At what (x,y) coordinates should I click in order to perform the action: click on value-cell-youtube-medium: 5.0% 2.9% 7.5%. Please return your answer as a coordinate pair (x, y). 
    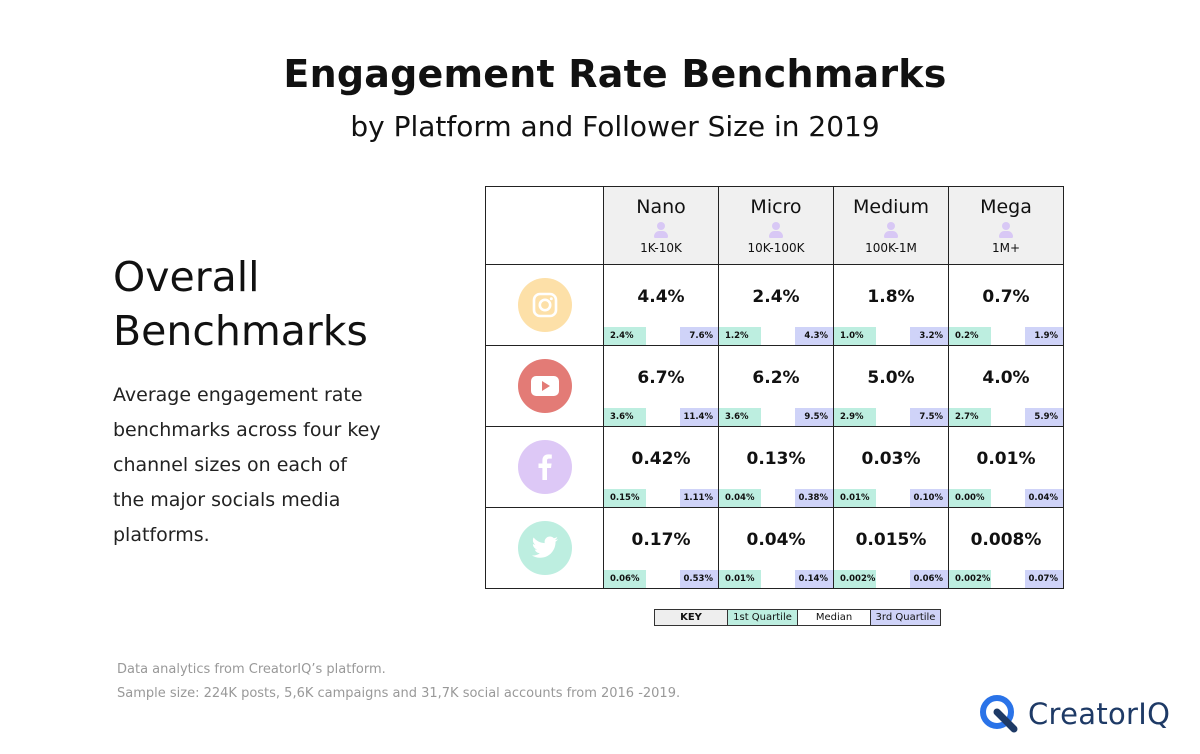
    Looking at the image, I should click on (891, 386).